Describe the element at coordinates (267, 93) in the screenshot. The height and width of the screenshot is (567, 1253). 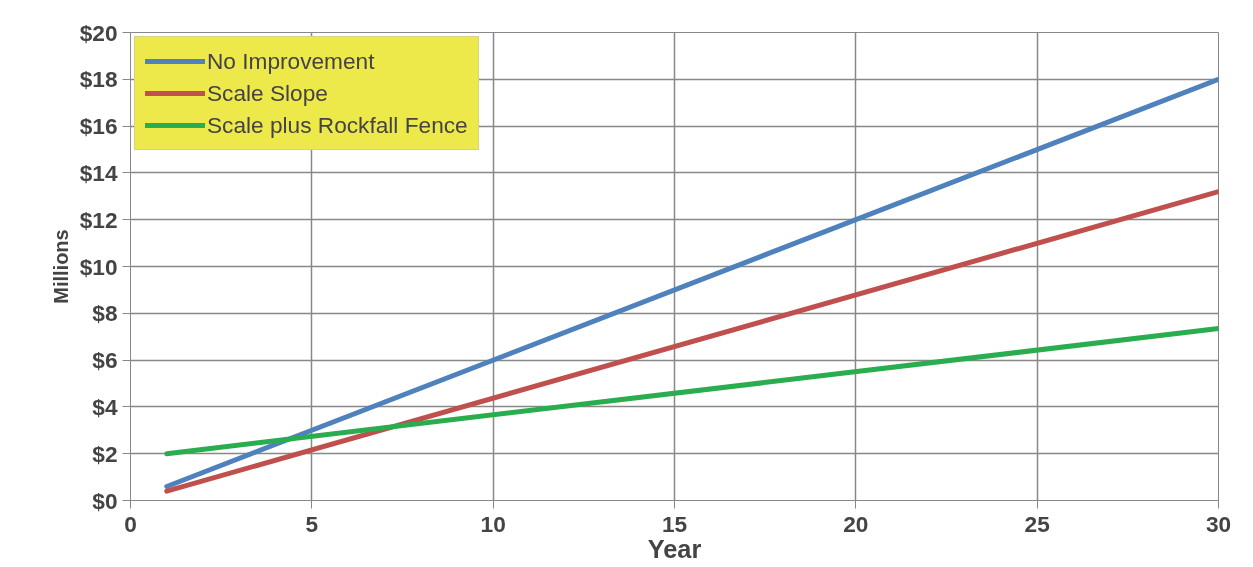
I see `legend-label: Scale Slope` at that location.